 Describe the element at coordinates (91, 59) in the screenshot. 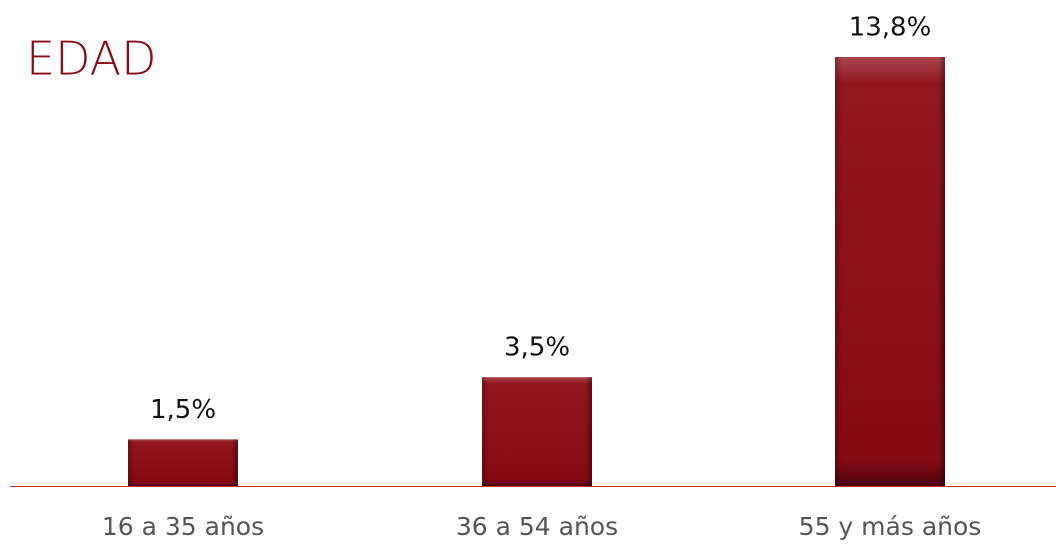

I see `chart-title: EDAD` at that location.